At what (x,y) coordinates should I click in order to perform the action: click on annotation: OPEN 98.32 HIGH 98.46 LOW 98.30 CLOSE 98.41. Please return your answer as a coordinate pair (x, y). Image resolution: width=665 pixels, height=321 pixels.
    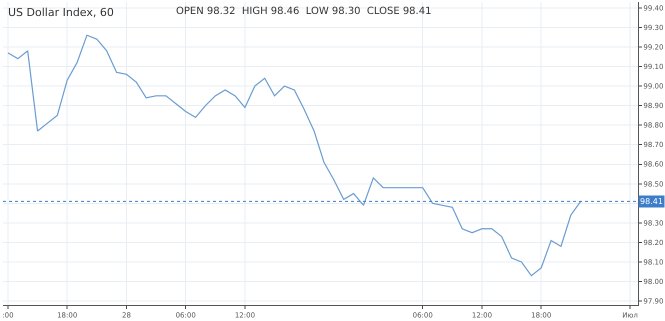
    Looking at the image, I should click on (304, 11).